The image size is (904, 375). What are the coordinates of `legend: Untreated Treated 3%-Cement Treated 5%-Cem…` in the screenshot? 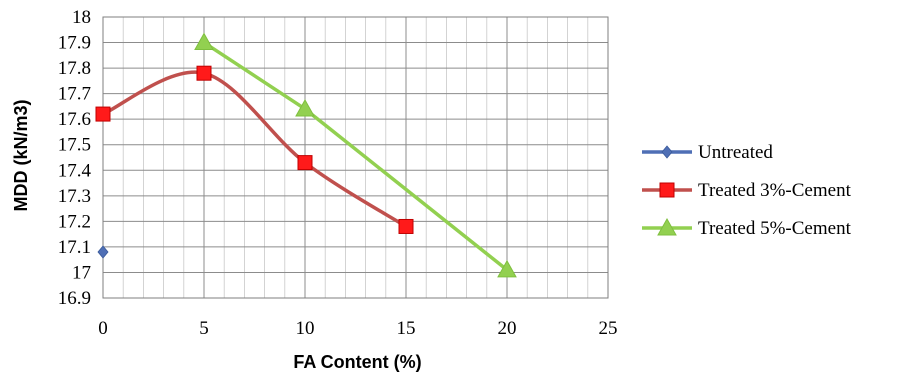 It's located at (747, 190).